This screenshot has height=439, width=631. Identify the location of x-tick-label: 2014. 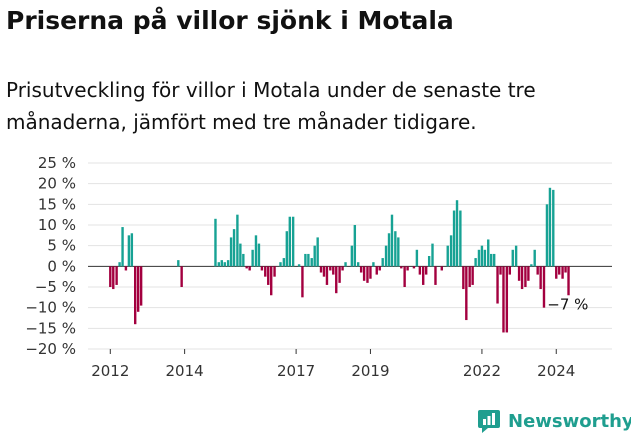
(185, 371).